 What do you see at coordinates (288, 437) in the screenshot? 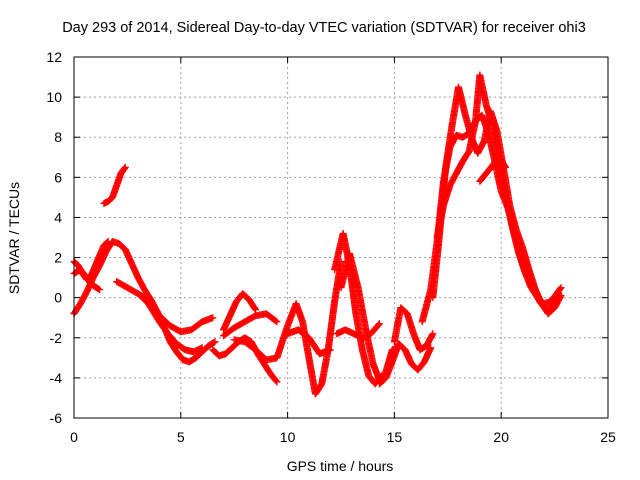
I see `x-tick-label: 10` at bounding box center [288, 437].